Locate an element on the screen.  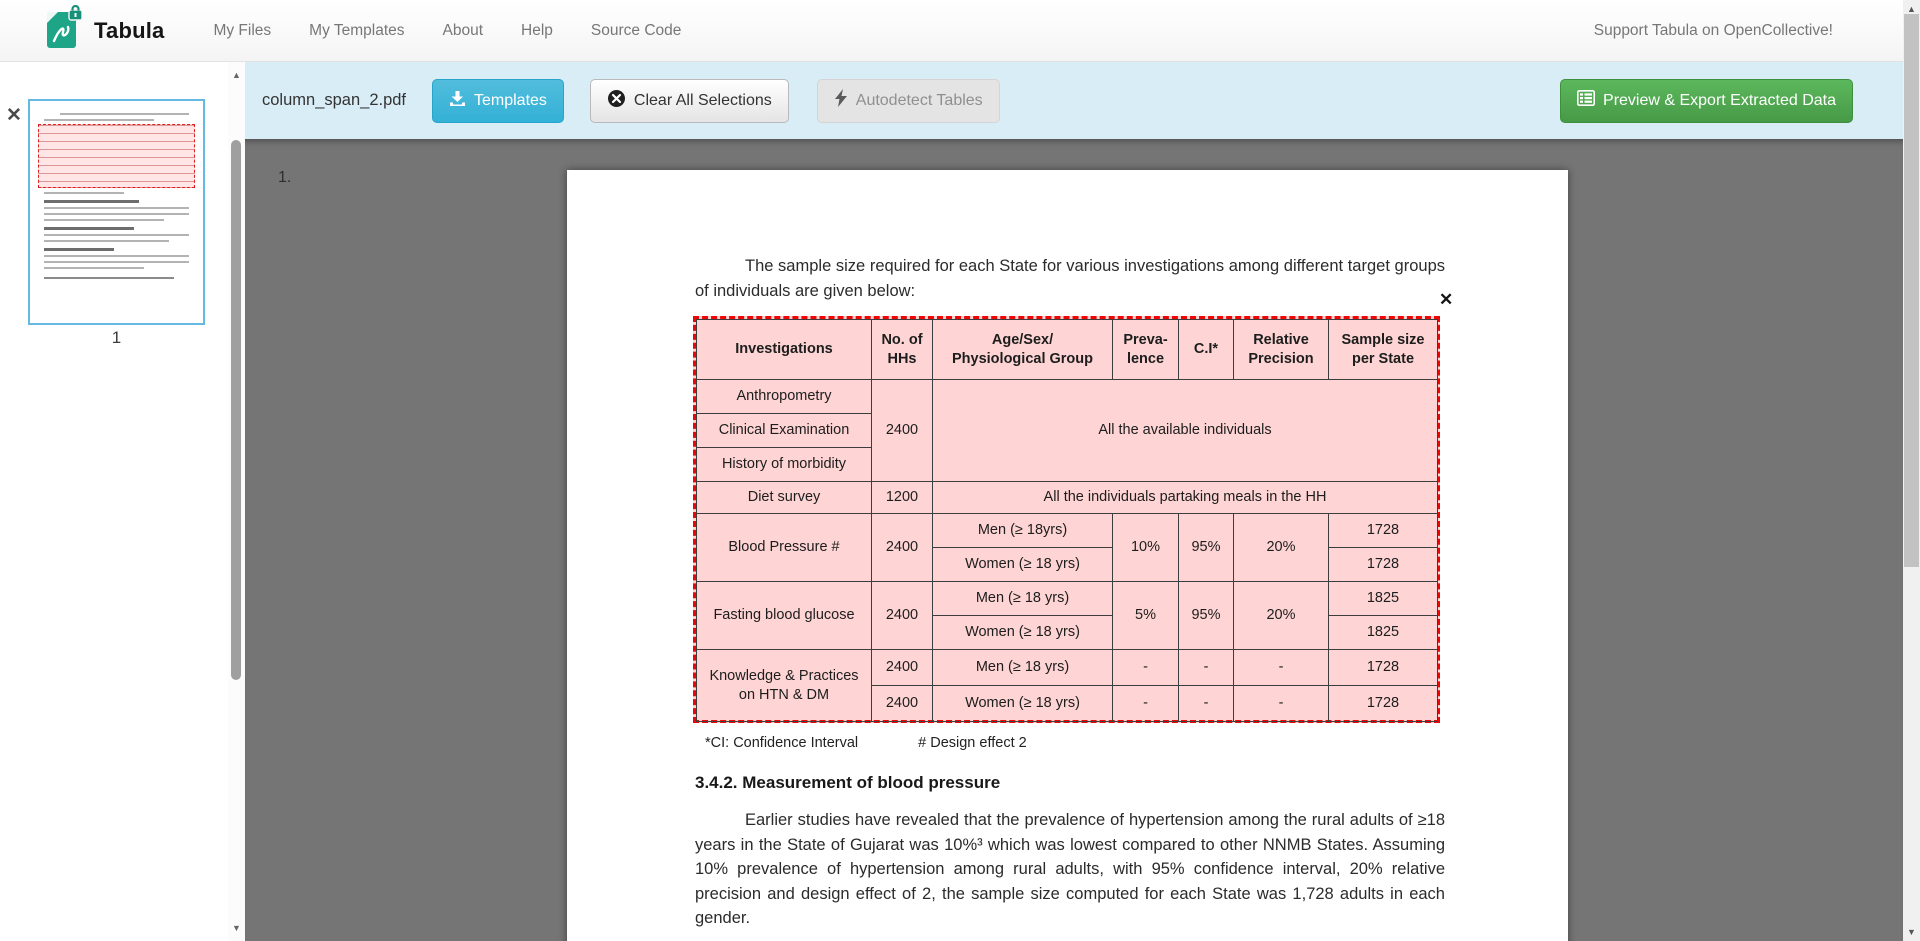
window-scrollbar-thumb is located at coordinates (1911, 290).